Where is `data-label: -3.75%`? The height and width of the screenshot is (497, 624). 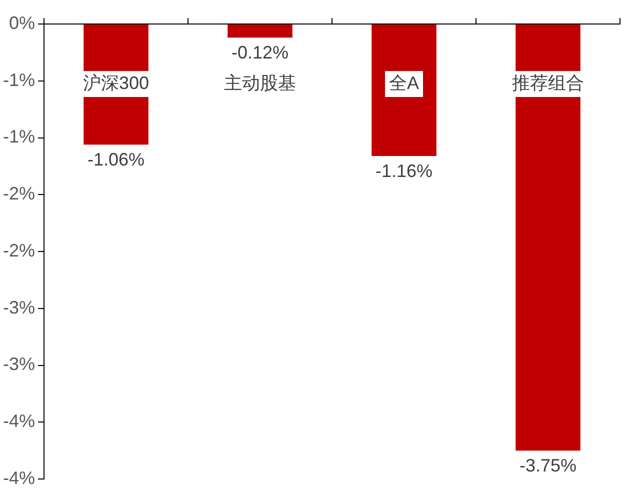
data-label: -3.75% is located at coordinates (548, 466).